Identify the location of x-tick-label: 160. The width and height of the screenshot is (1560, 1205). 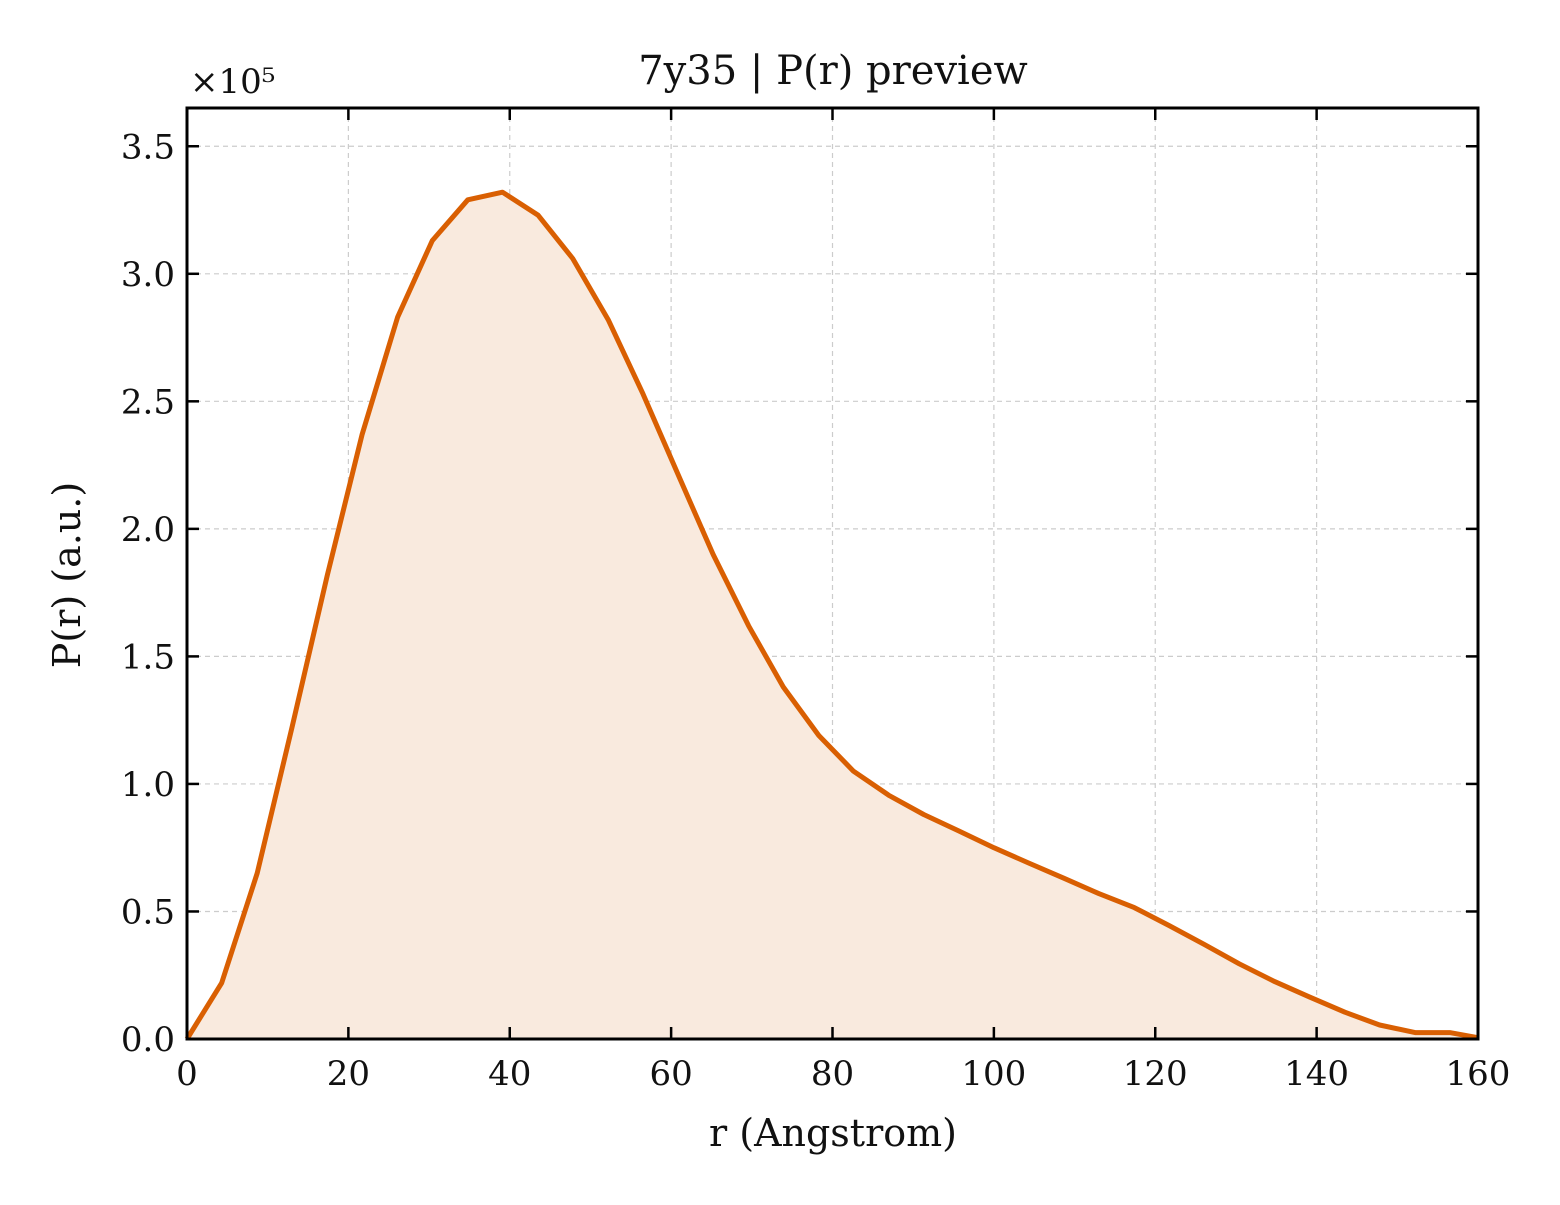
(1478, 1074).